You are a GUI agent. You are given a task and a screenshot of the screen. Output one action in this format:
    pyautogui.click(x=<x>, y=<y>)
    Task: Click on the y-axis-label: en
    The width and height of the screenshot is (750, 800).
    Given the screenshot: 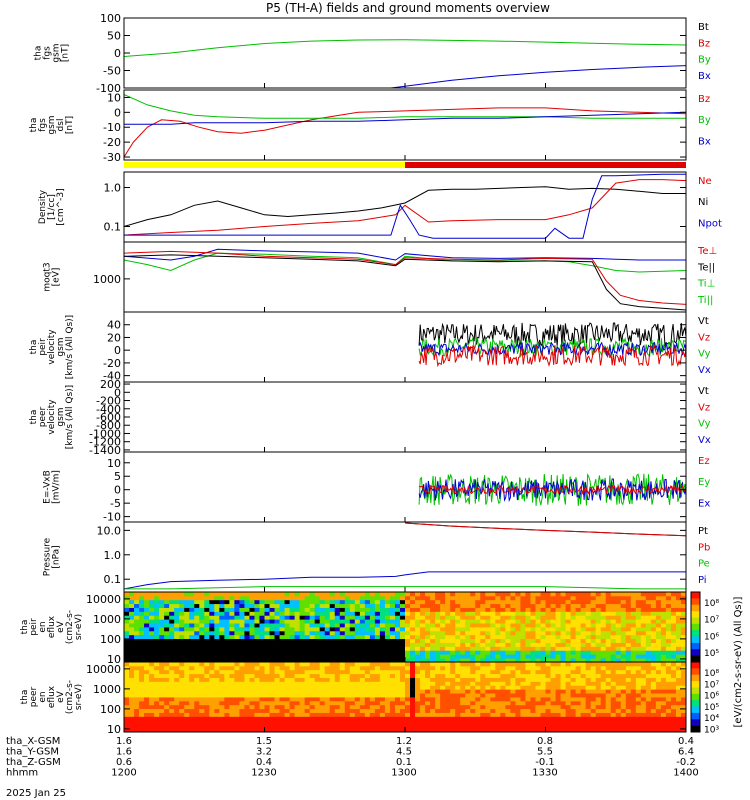 What is the action you would take?
    pyautogui.click(x=43, y=696)
    